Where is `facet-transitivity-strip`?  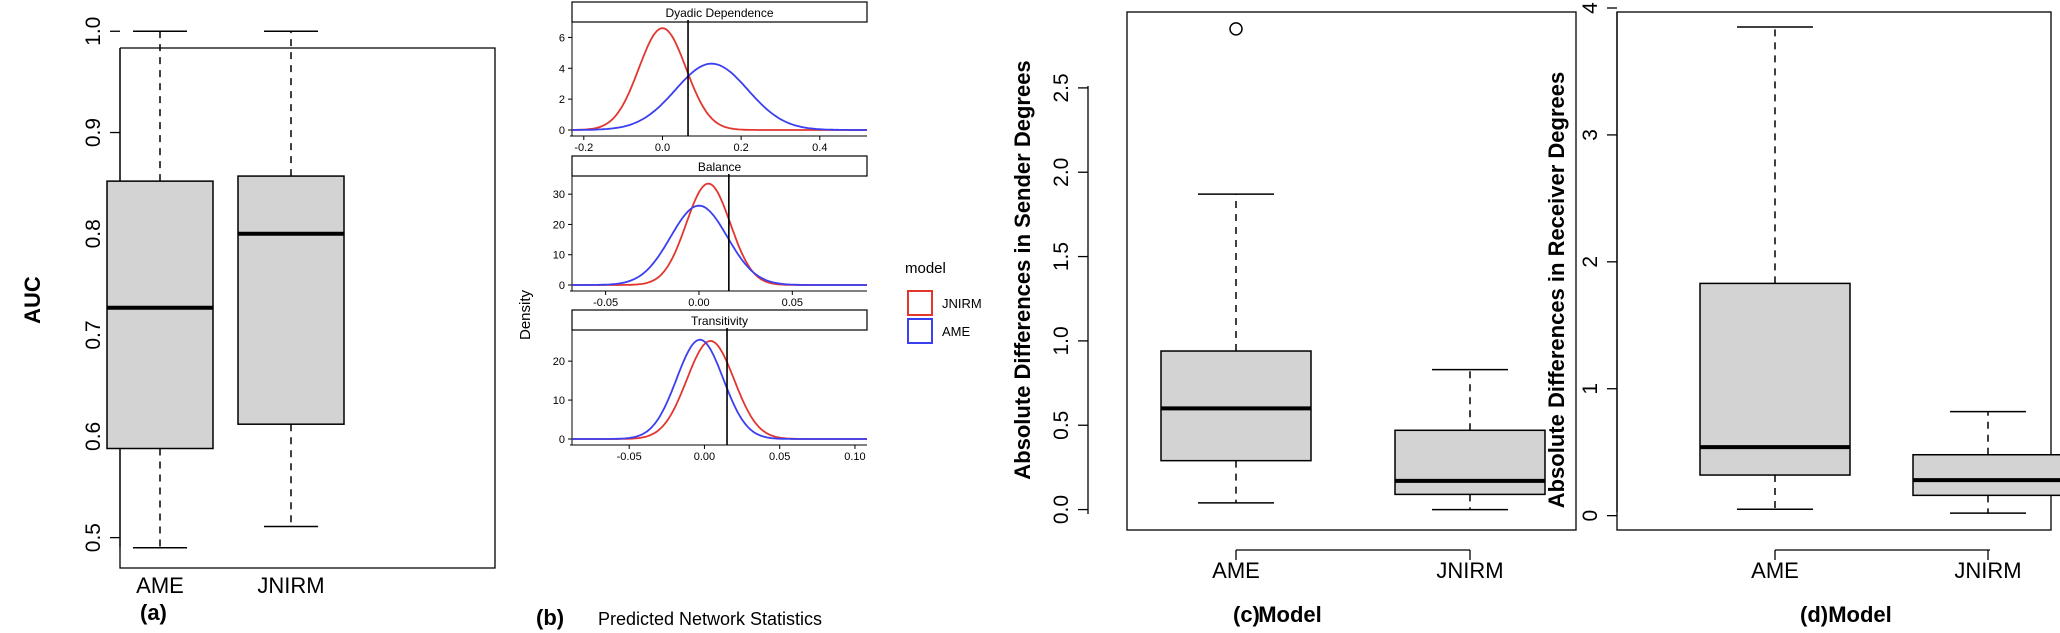 facet-transitivity-strip is located at coordinates (719, 320).